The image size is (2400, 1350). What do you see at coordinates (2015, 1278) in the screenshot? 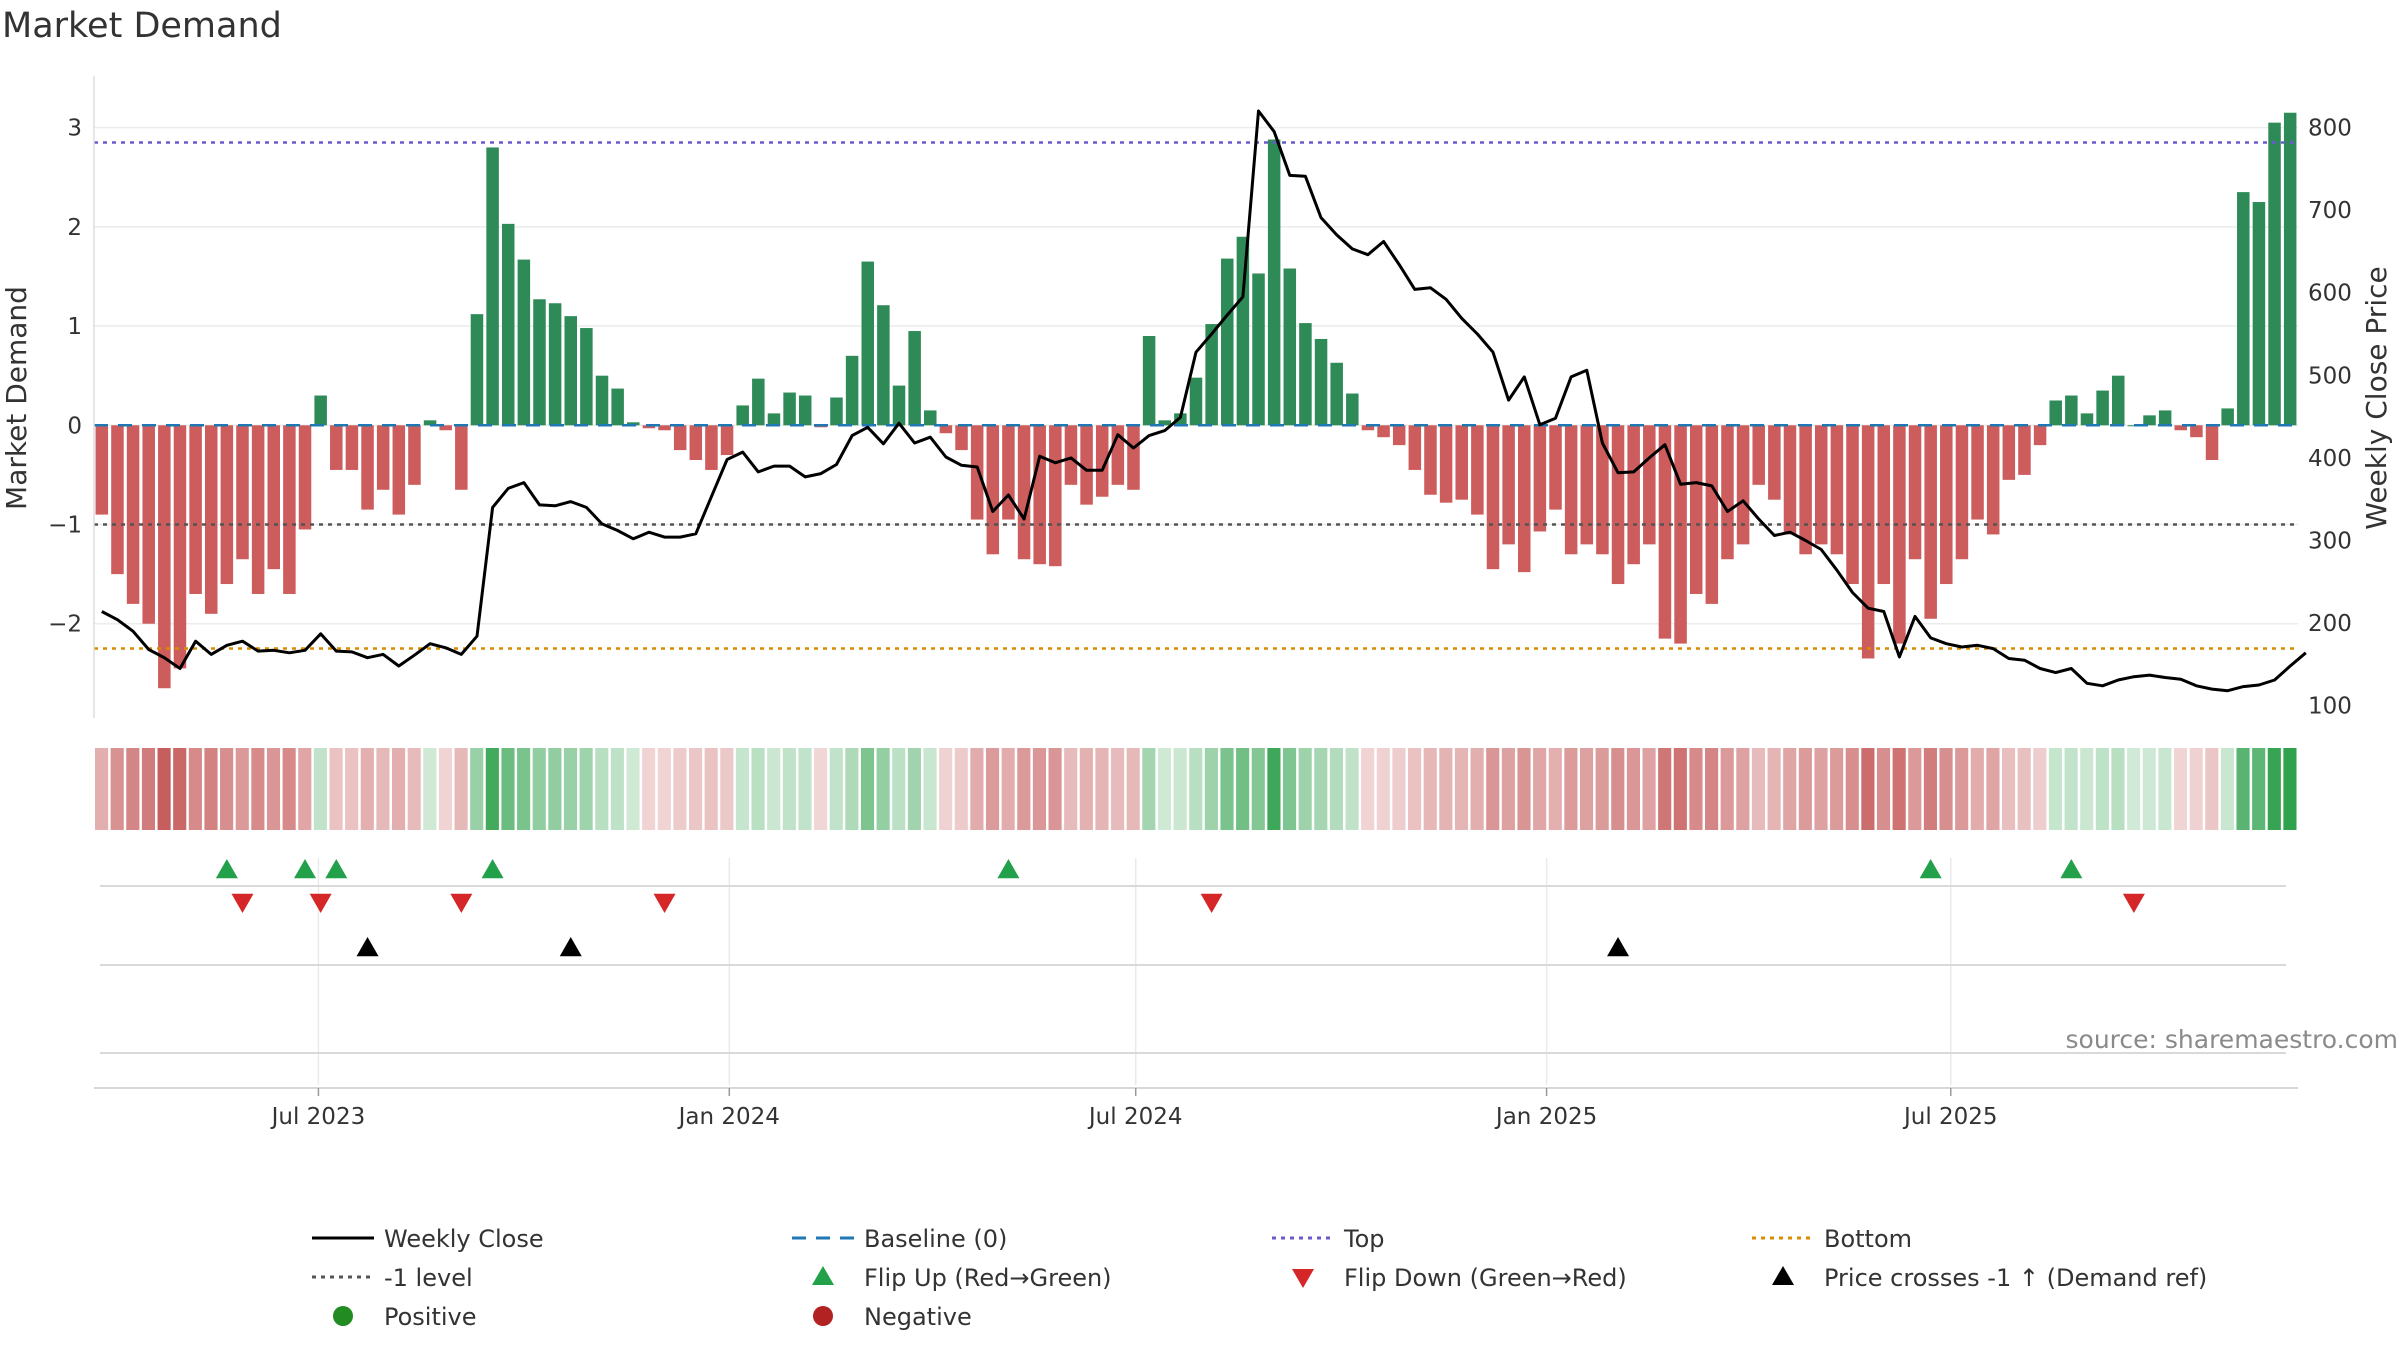
I see `legend-label: Price crosses -1 ↑ (Demand ref)` at bounding box center [2015, 1278].